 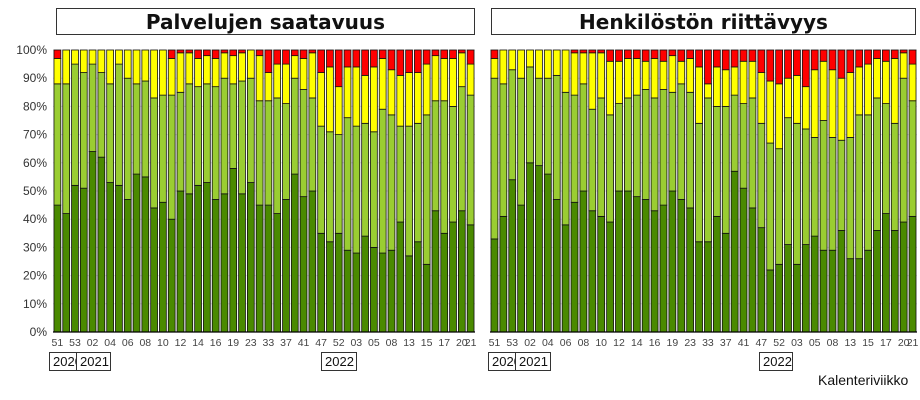 I want to click on y-tick-label: 40%, so click(x=35, y=219).